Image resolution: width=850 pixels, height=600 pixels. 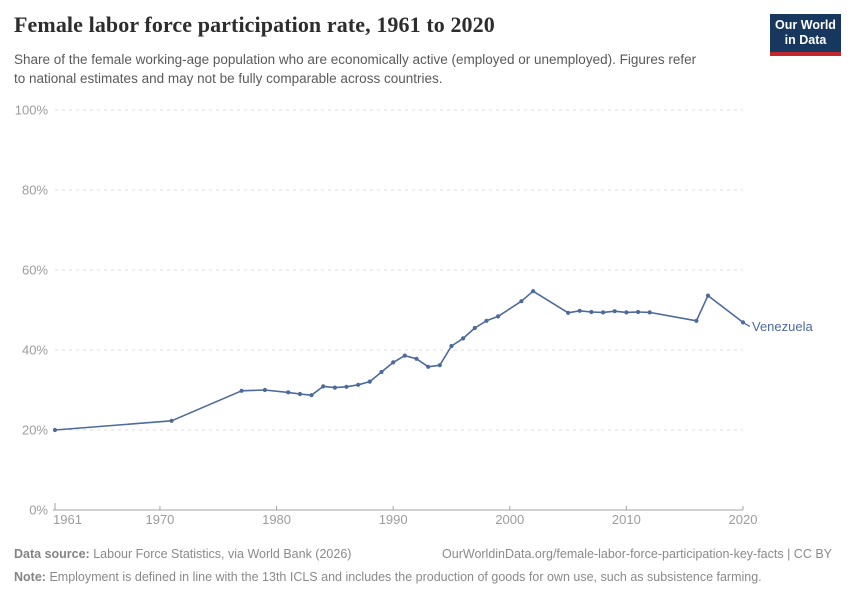 I want to click on owid-logo: Our World in Data, so click(x=805, y=35).